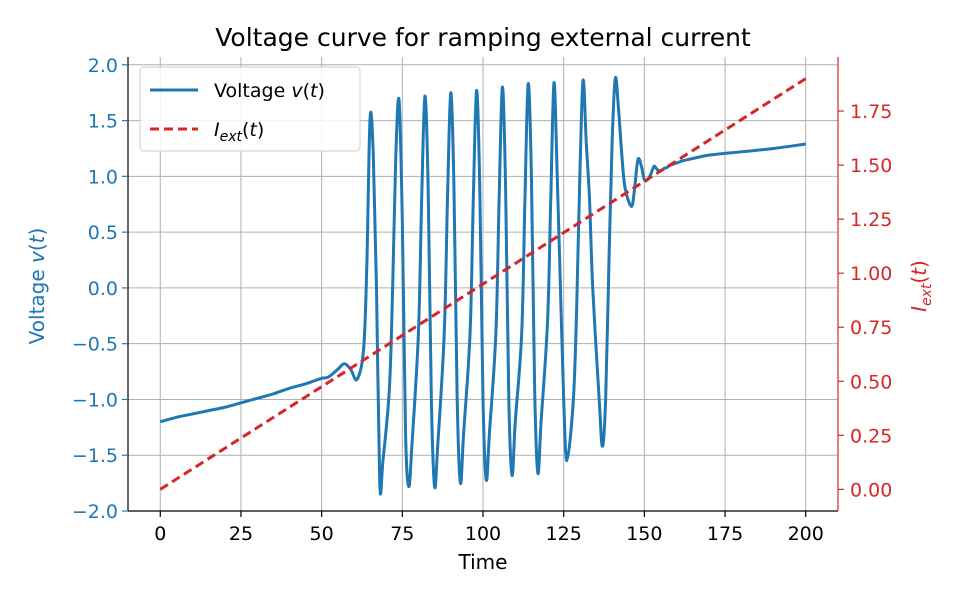 This screenshot has height=600, width=960. I want to click on y-left-tick-label: 1.0, so click(103, 177).